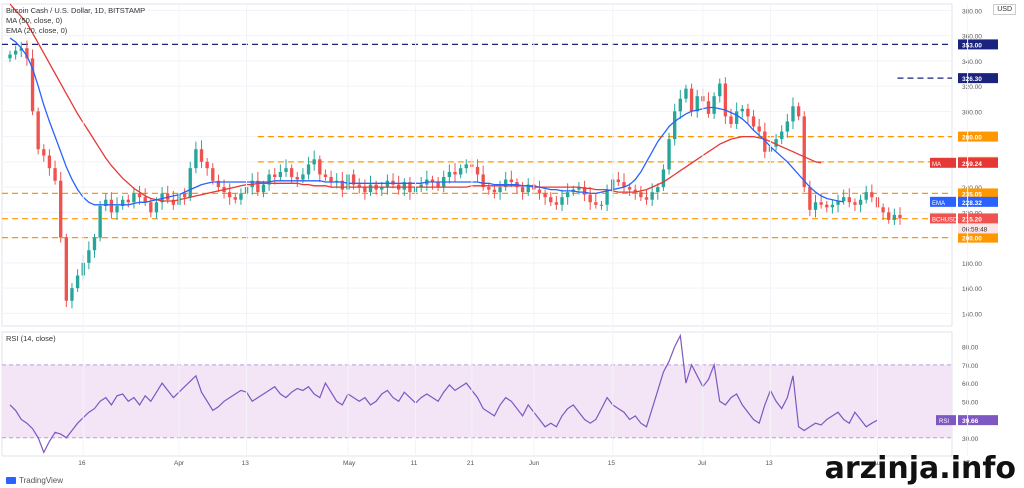 The width and height of the screenshot is (1024, 488). What do you see at coordinates (972, 62) in the screenshot?
I see `price-tick-label: 340.00` at bounding box center [972, 62].